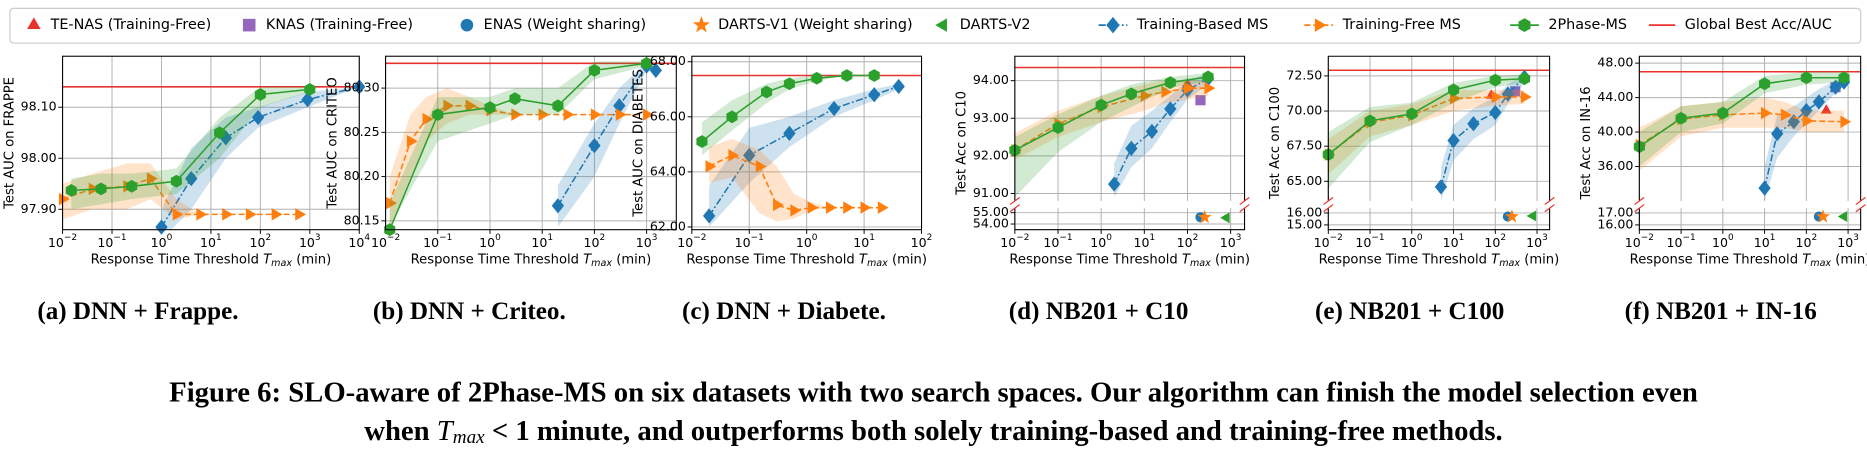 The height and width of the screenshot is (457, 1867). I want to click on legend-label: Global Best Acc/AUC, so click(1758, 25).